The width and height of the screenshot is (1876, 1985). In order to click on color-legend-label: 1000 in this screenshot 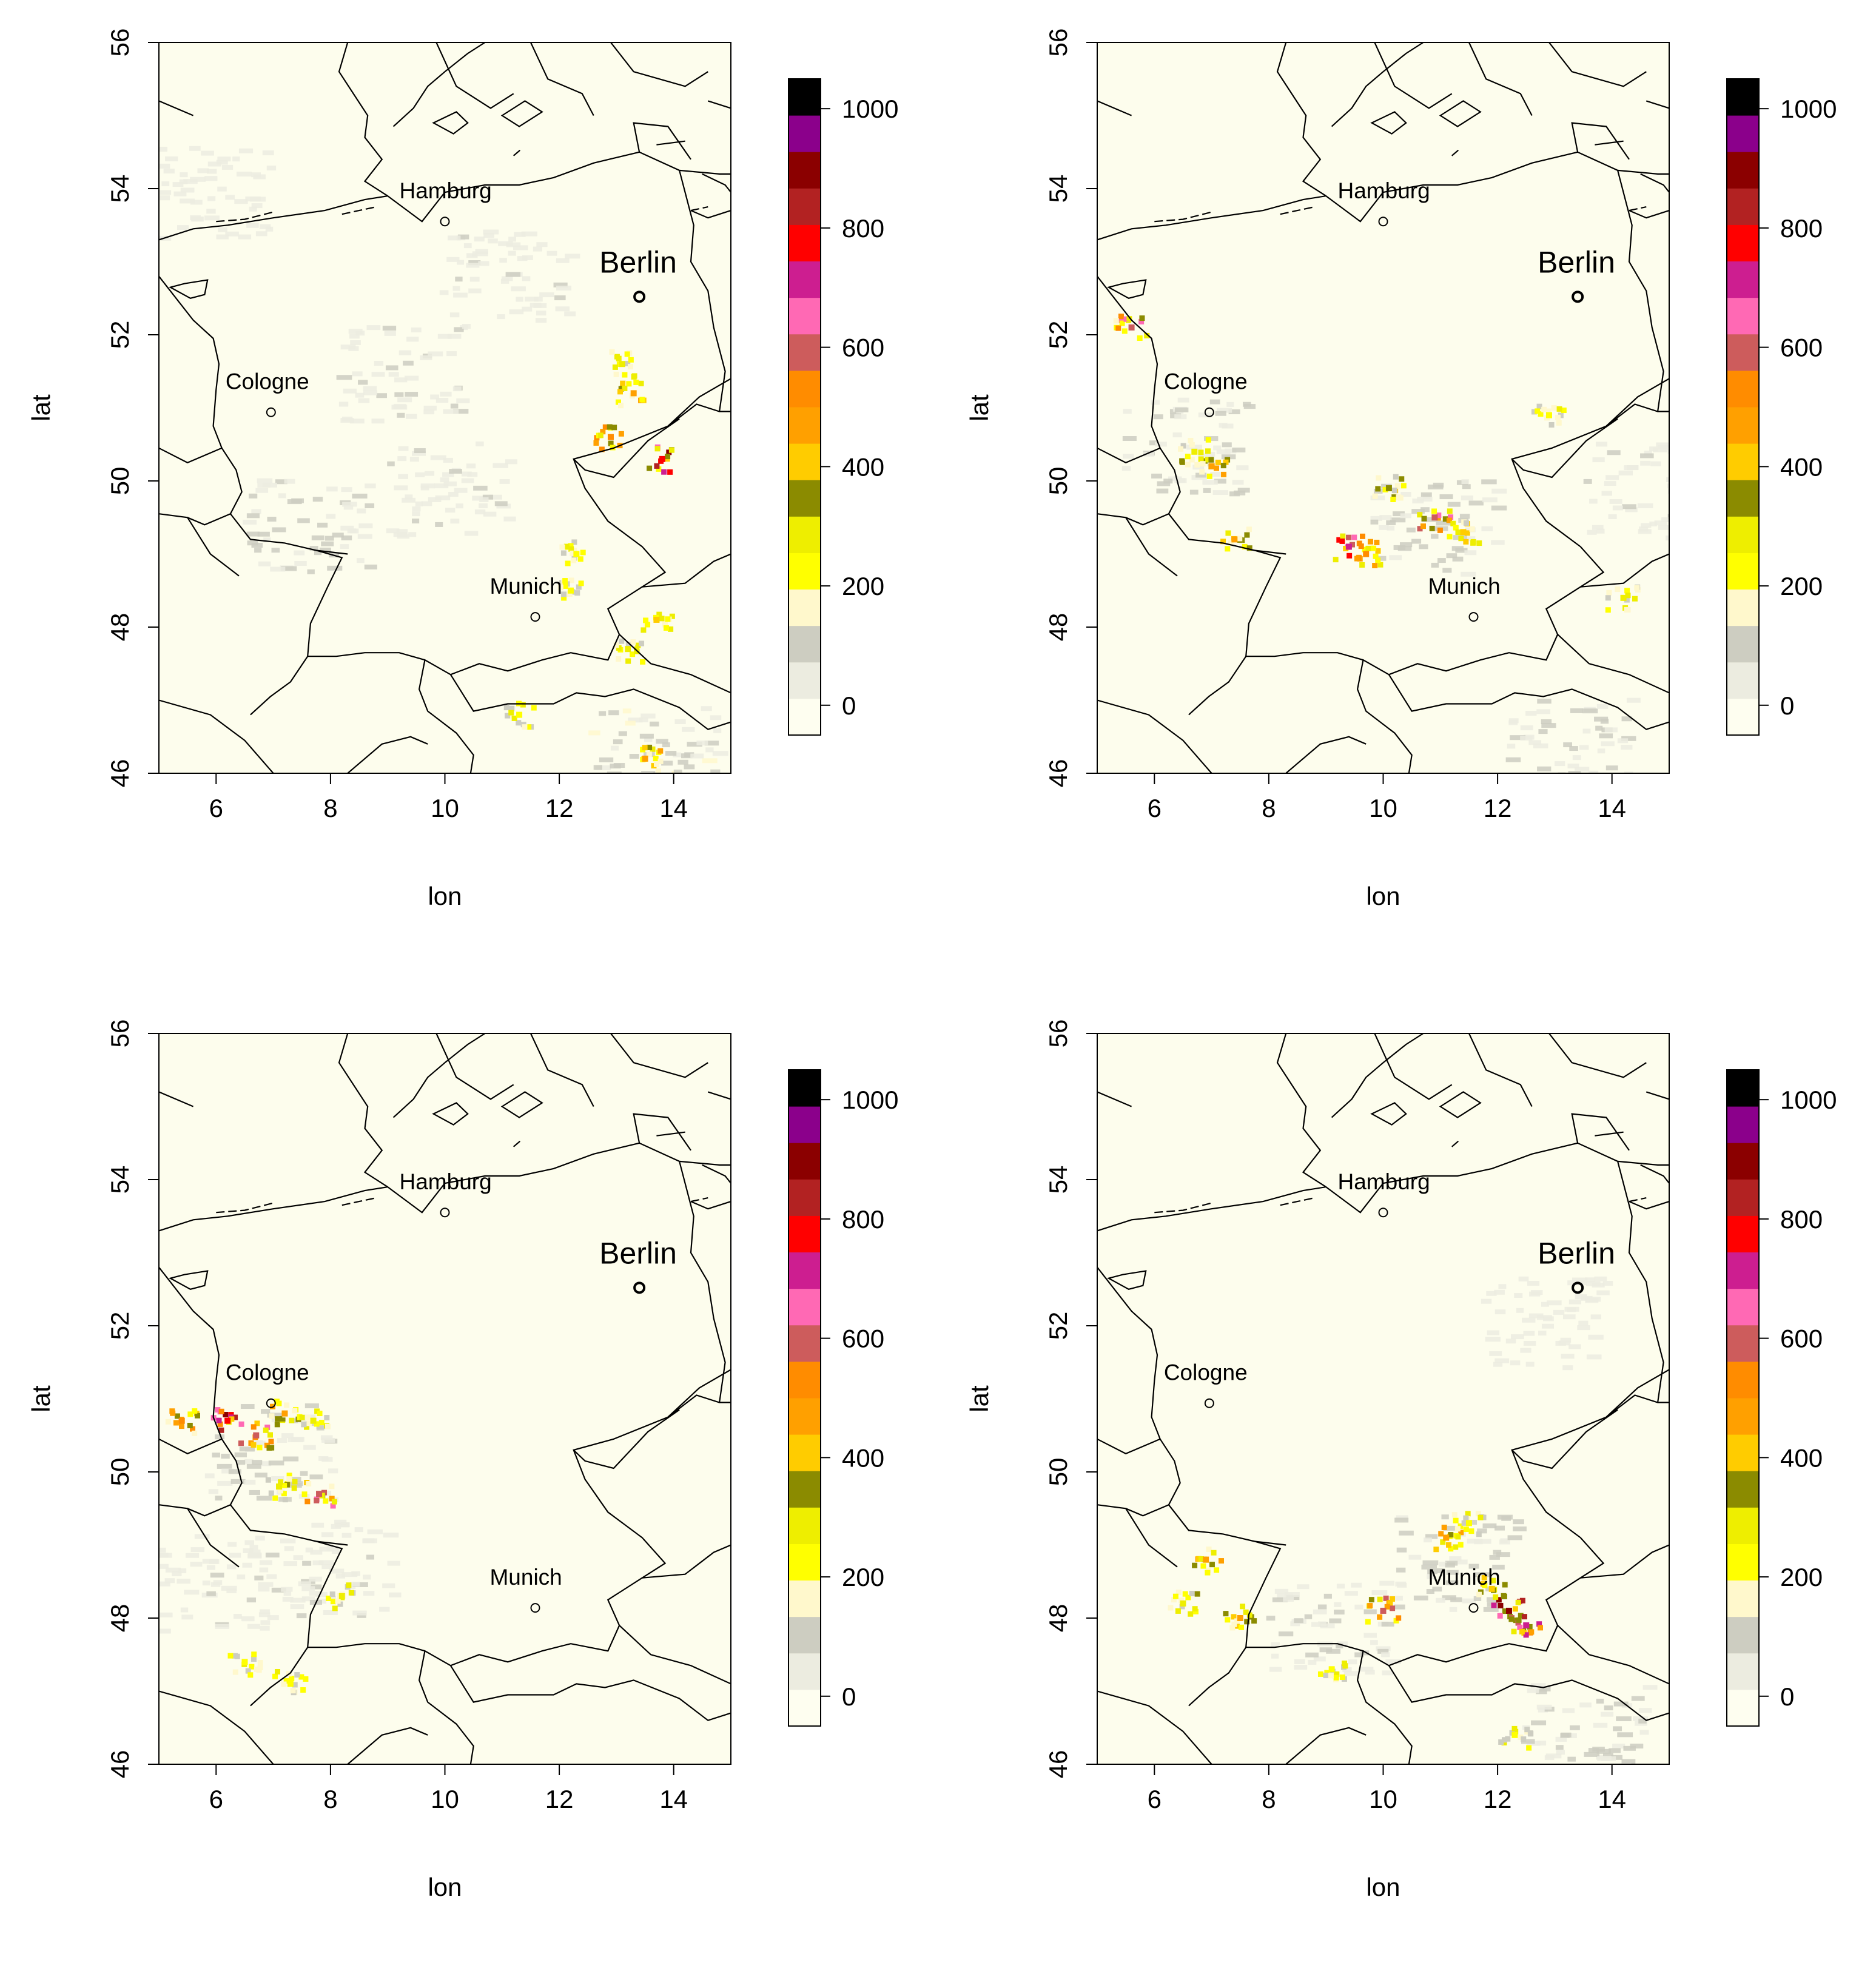, I will do `click(870, 1100)`.